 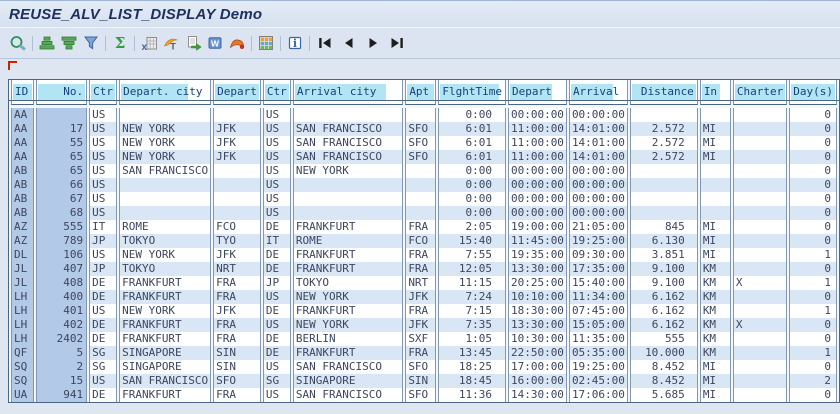 I want to click on cell: FCO, so click(x=237, y=227).